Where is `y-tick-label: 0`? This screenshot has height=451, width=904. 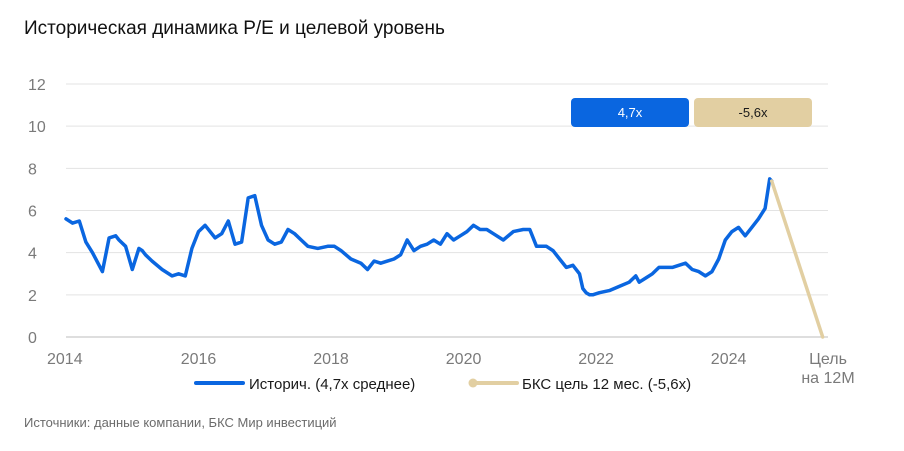
y-tick-label: 0 is located at coordinates (32, 338).